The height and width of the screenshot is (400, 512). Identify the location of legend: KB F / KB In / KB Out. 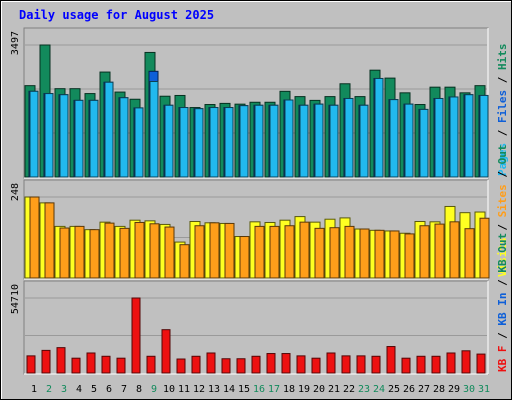
(502, 302).